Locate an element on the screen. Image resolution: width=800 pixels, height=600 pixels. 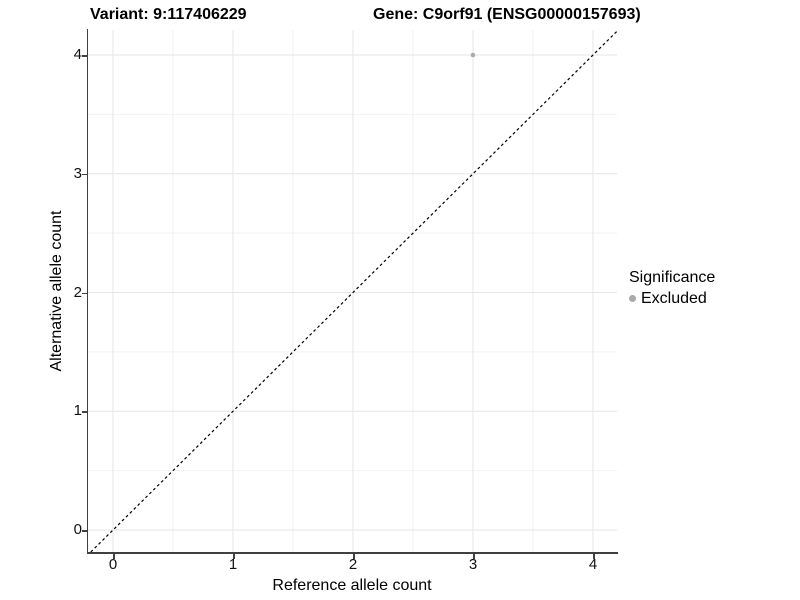
x-tick-label: 1 is located at coordinates (233, 564).